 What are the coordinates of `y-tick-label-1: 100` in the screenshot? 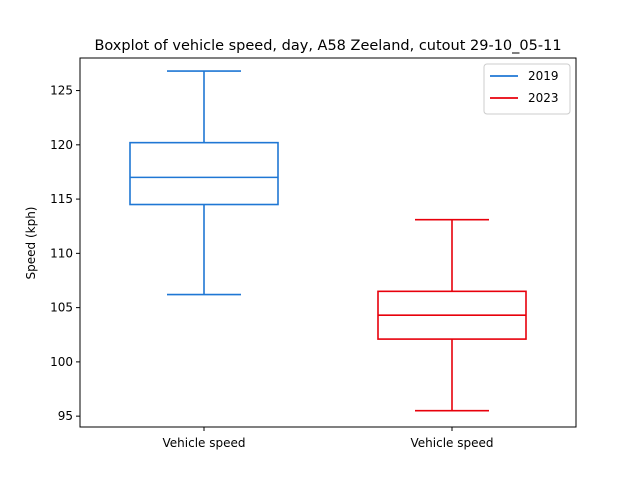 It's located at (61, 362).